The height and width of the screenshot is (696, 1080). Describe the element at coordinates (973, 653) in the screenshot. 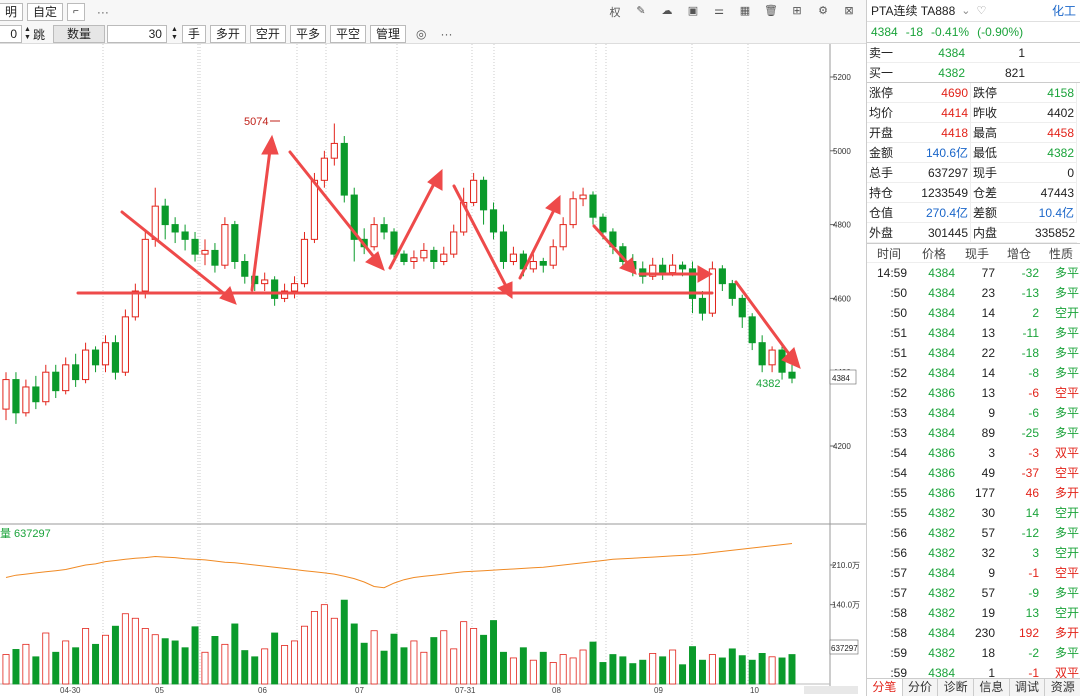

I see `tick-row: :59 4382 18 -2 多平` at that location.